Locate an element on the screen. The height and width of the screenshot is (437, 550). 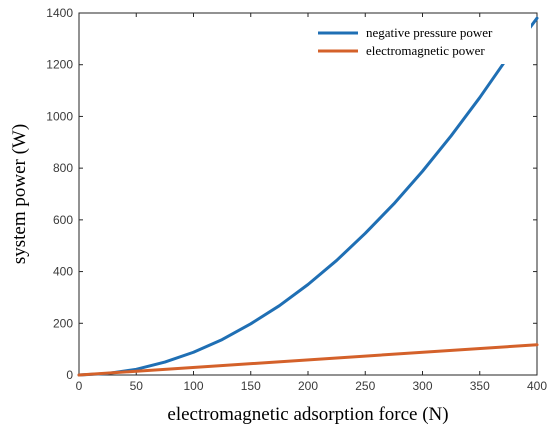
y-tick-label: 800 is located at coordinates (63, 168).